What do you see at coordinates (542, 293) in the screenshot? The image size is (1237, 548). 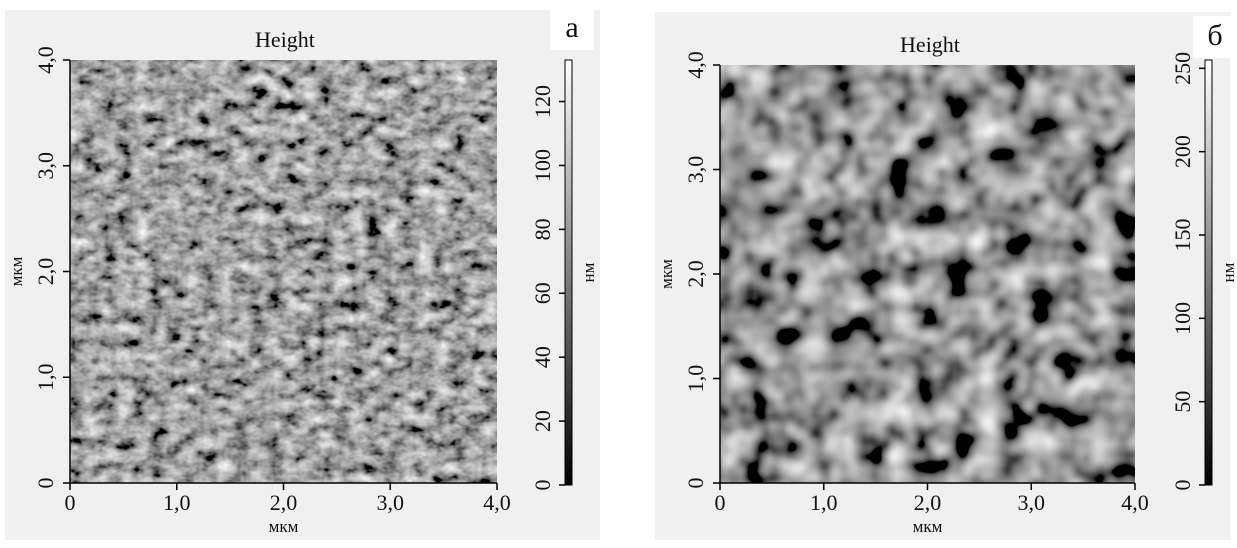 I see `colorbar-tick-label: 60` at bounding box center [542, 293].